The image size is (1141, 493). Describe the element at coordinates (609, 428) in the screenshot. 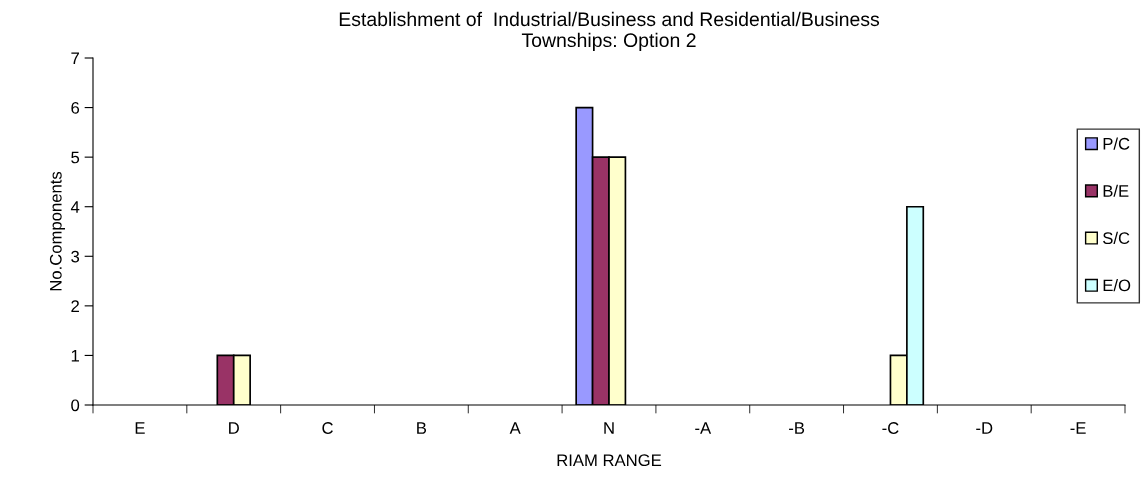

I see `x-tick-label: N` at that location.